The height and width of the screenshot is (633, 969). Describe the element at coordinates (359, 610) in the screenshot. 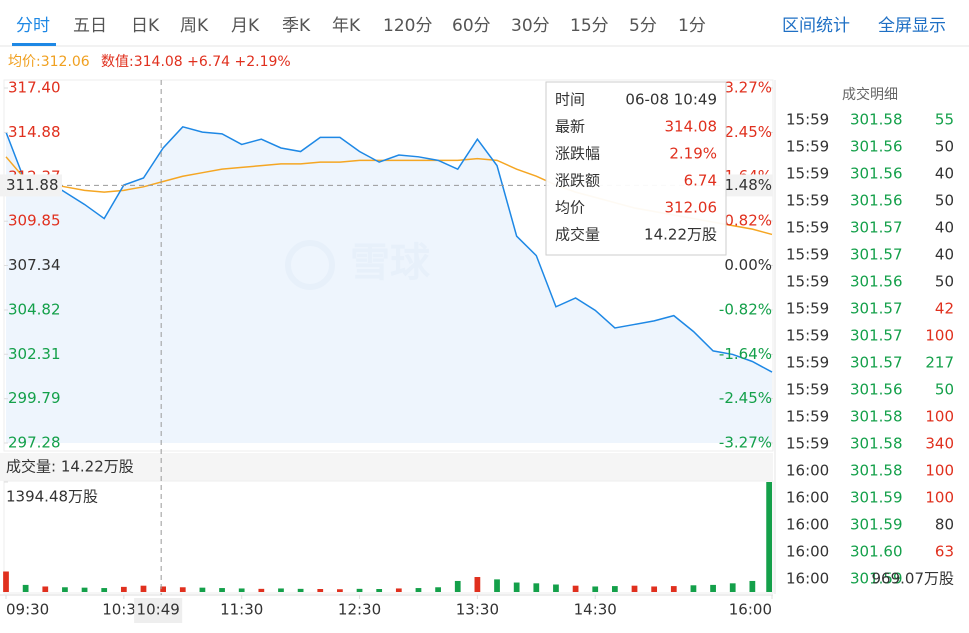

I see `x-tick-label: 12:30` at that location.